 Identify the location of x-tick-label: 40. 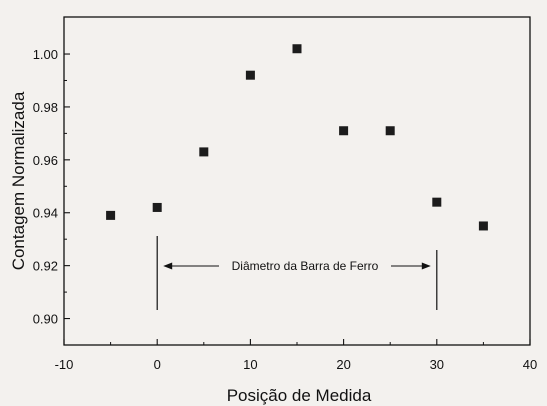
(530, 364).